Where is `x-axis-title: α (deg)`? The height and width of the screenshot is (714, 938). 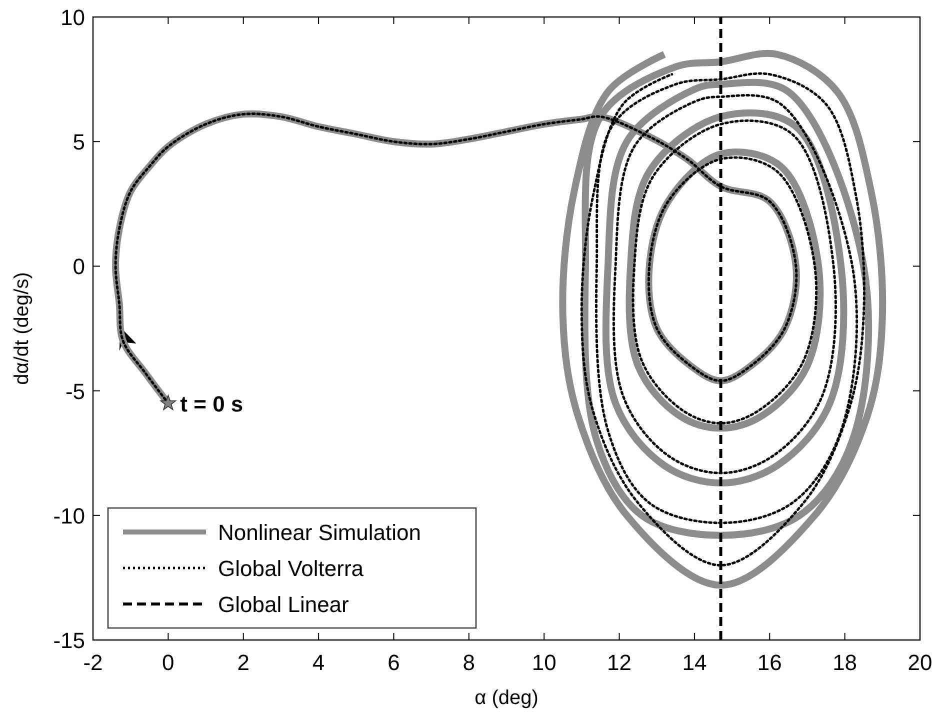
x-axis-title: α (deg) is located at coordinates (506, 698).